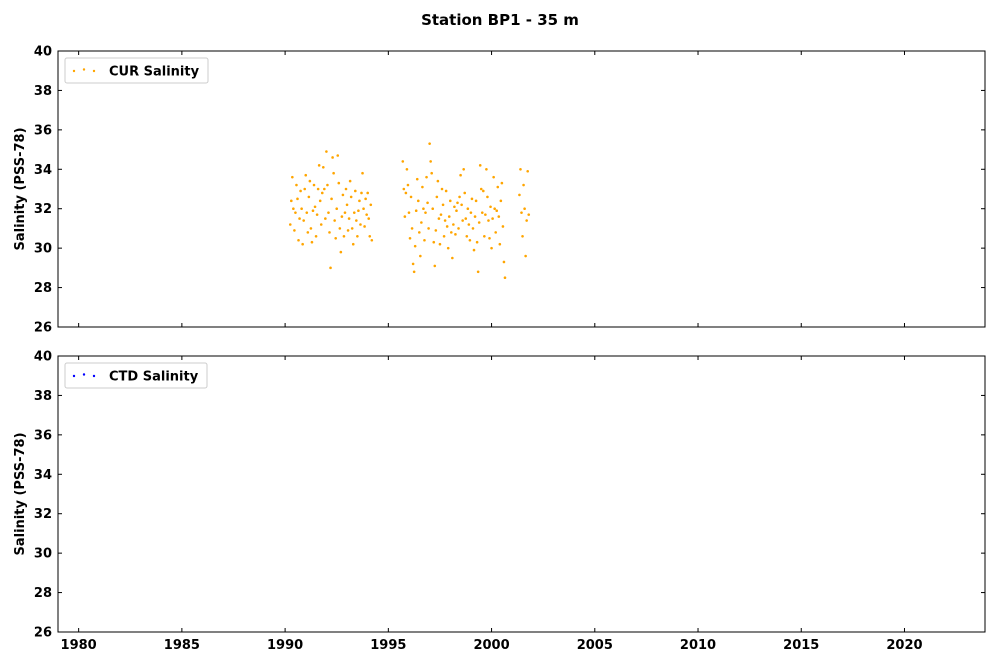 The image size is (1000, 666). What do you see at coordinates (43, 52) in the screenshot?
I see `y-tick-label: 40` at bounding box center [43, 52].